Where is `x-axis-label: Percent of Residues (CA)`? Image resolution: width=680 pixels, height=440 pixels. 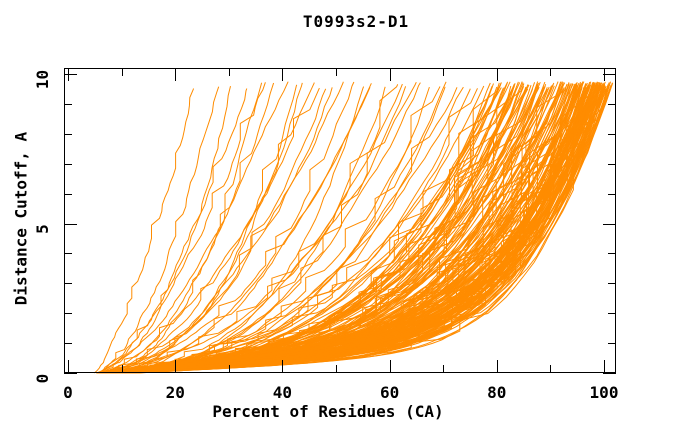
x-axis-label: Percent of Residues (CA) is located at coordinates (328, 411).